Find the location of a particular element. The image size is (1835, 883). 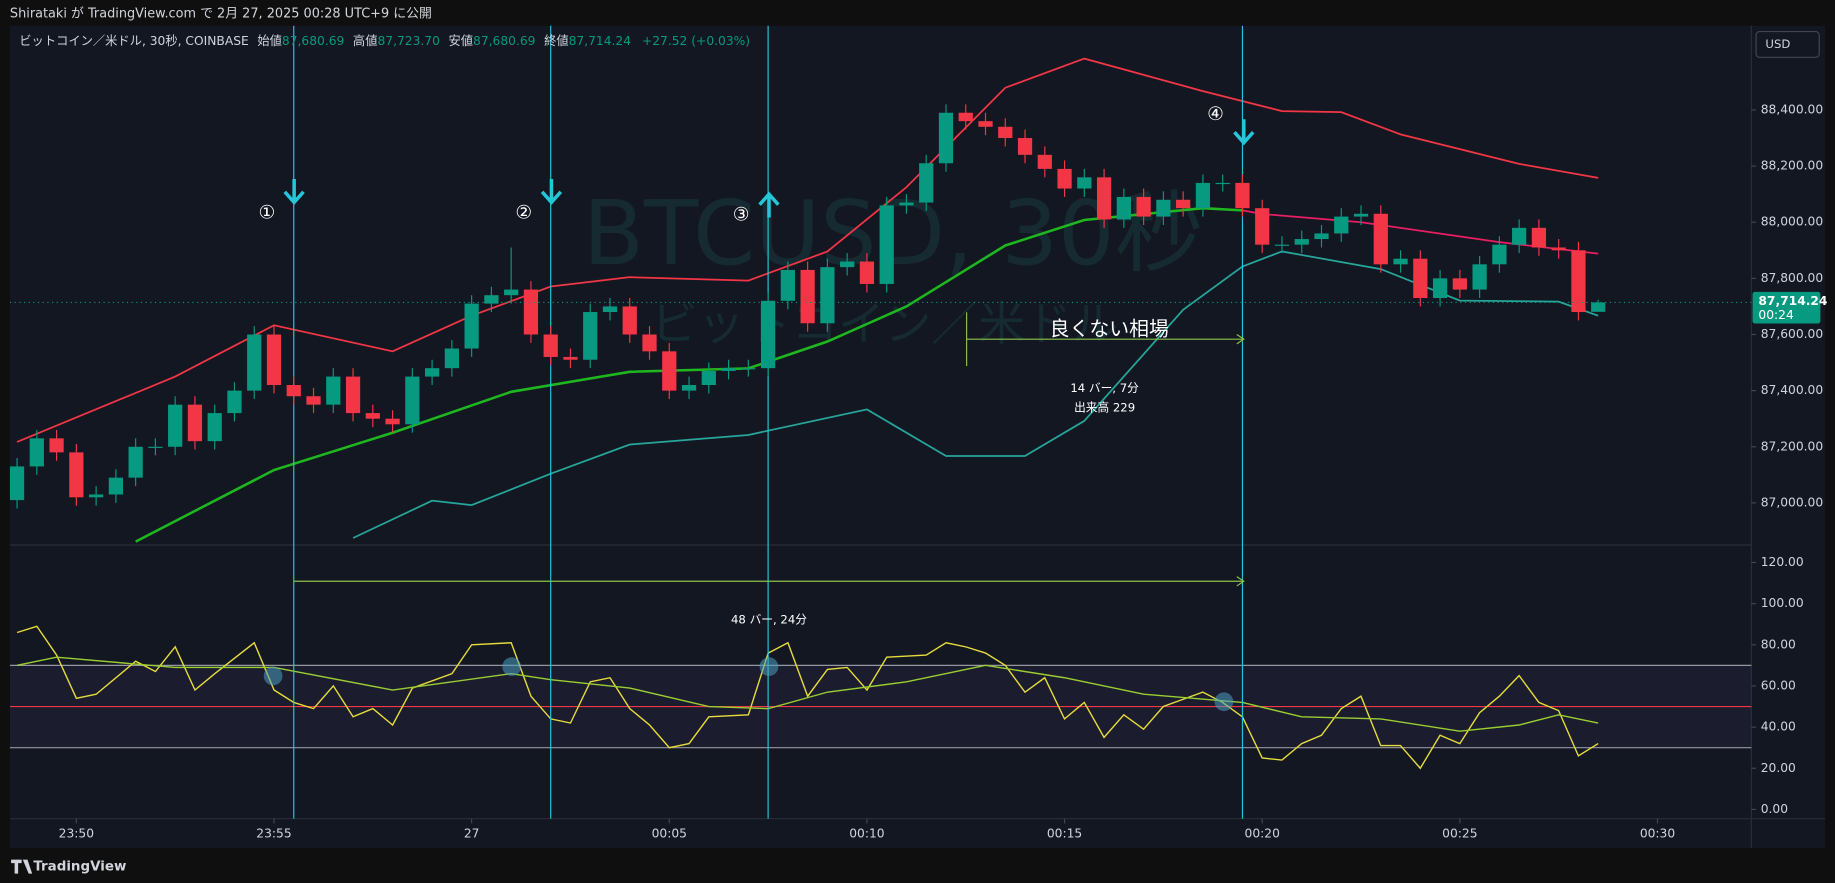

legend-value: 87,680.69 is located at coordinates (504, 40).